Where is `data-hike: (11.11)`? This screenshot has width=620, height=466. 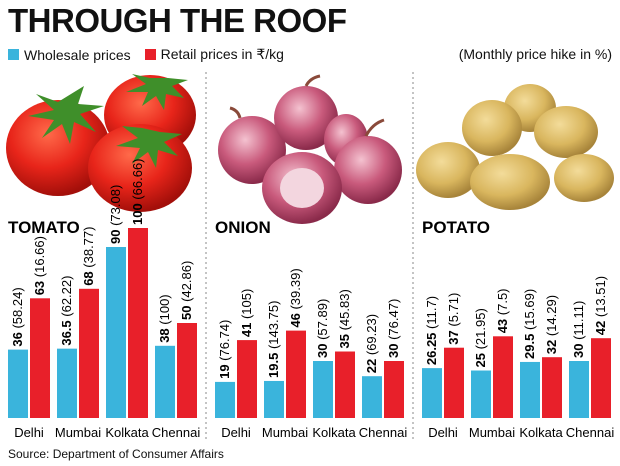
data-hike: (11.11) is located at coordinates (578, 320).